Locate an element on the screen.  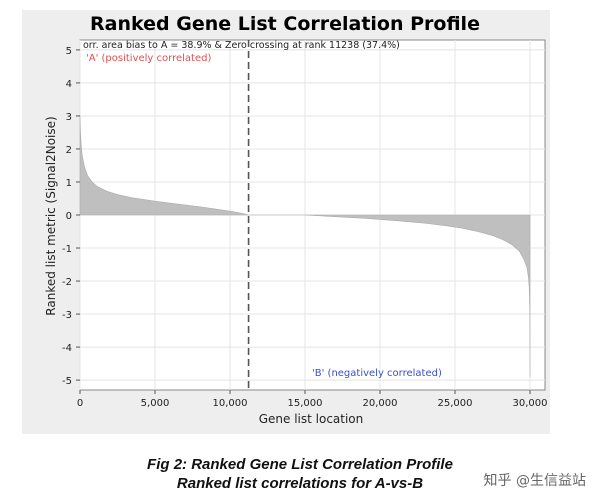
y-tick-label: 2 is located at coordinates (69, 150).